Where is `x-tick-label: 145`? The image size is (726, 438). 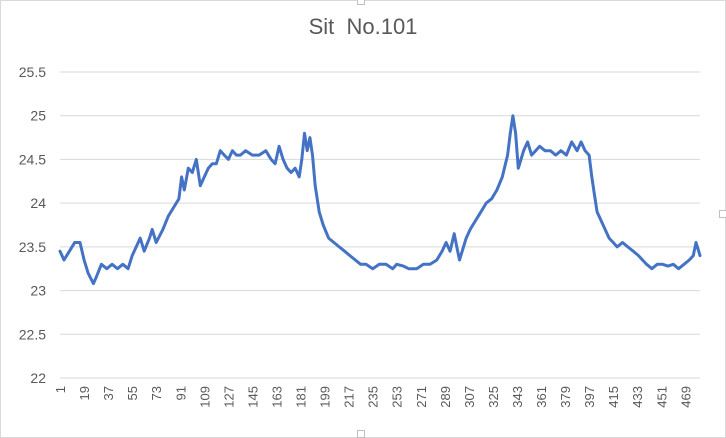 x-tick-label: 145 is located at coordinates (252, 397).